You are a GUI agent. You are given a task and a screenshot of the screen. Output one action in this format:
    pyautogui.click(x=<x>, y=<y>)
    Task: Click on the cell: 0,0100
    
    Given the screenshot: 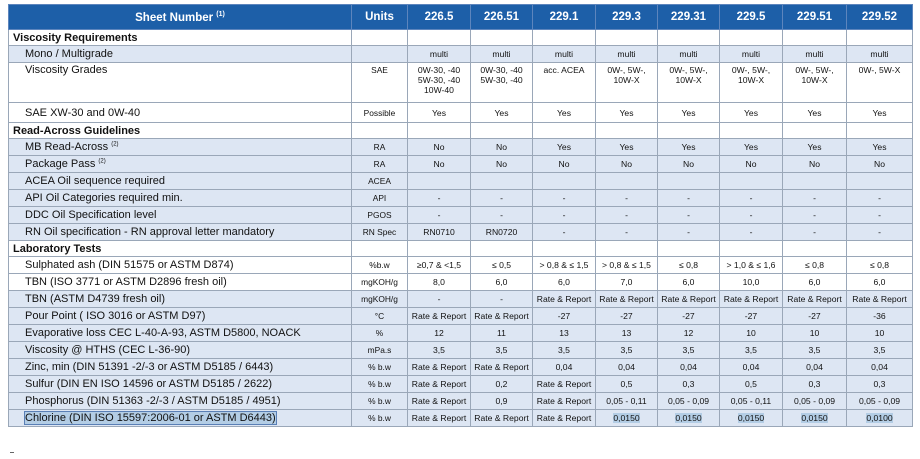 What is the action you would take?
    pyautogui.click(x=879, y=418)
    